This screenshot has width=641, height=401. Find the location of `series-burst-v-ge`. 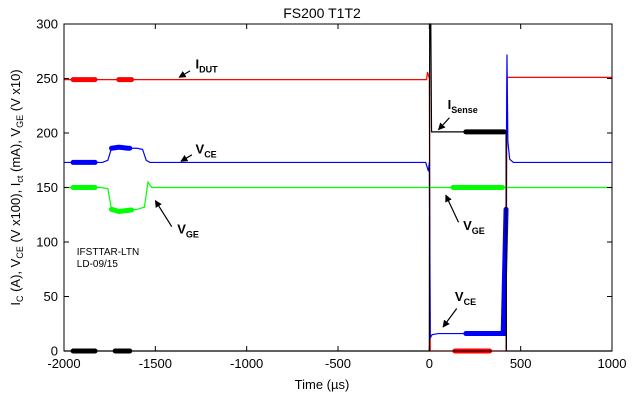

series-burst-v-ge is located at coordinates (121, 210).